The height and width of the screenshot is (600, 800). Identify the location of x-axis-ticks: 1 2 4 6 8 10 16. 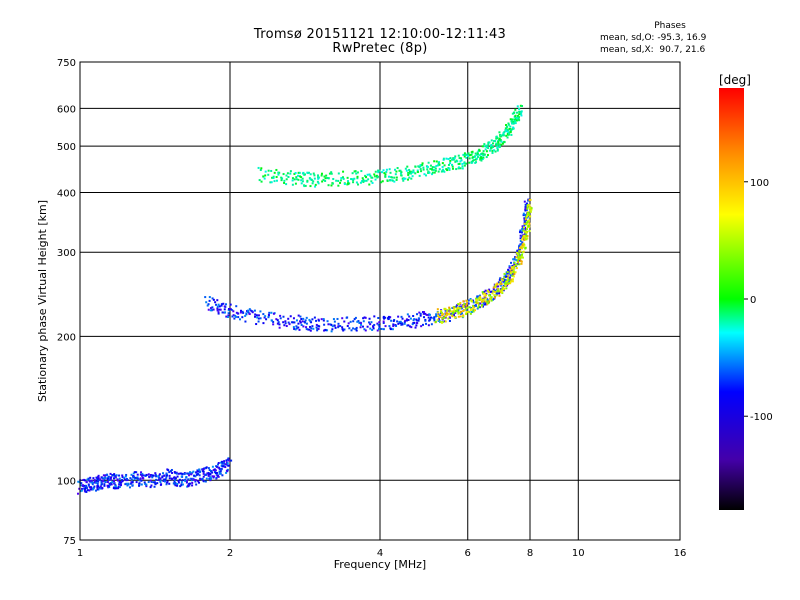
(382, 553).